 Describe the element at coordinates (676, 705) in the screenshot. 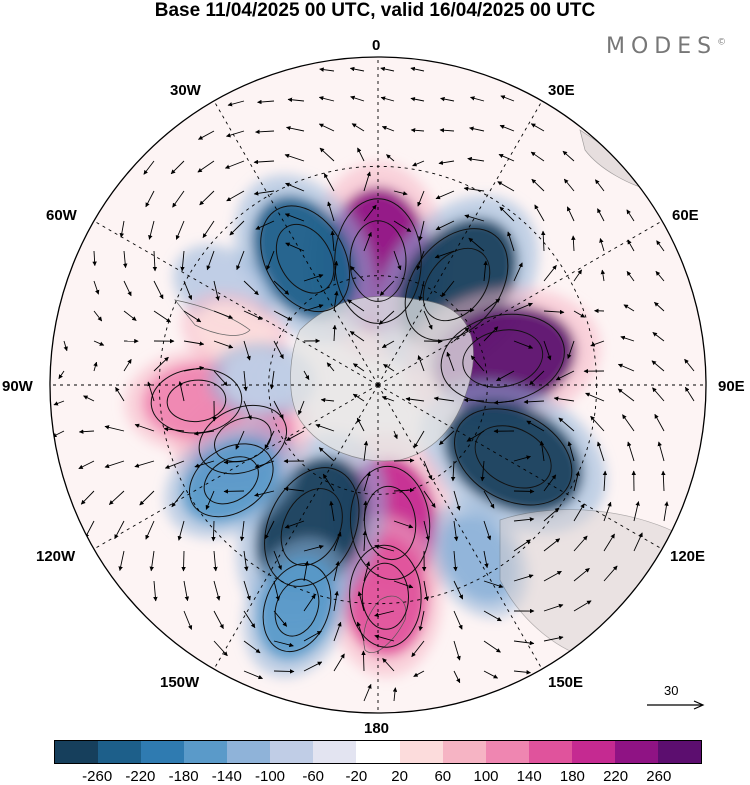

I see `reference-vector-arrow` at that location.